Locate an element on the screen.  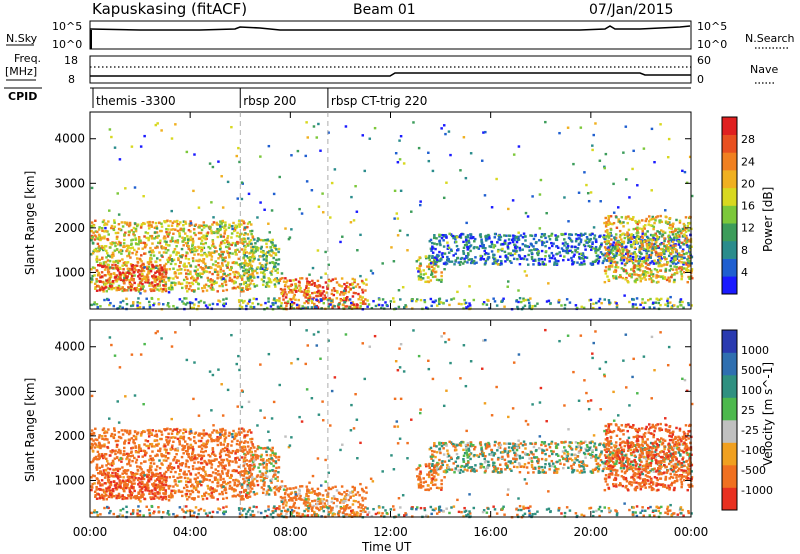
velocity-colorbar-tick: -100 is located at coordinates (753, 450).